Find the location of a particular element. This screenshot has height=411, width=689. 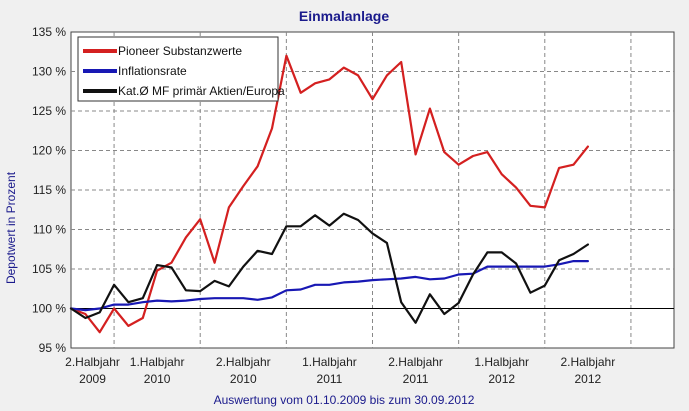

y-tick-label: 130 % is located at coordinates (49, 72).